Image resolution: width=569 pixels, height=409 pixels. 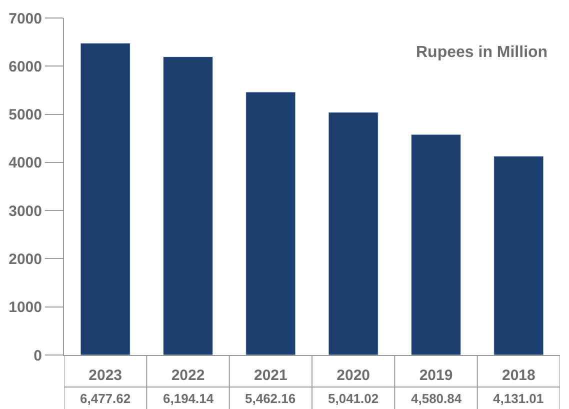 I want to click on y-tick-label: 4000, so click(x=25, y=163).